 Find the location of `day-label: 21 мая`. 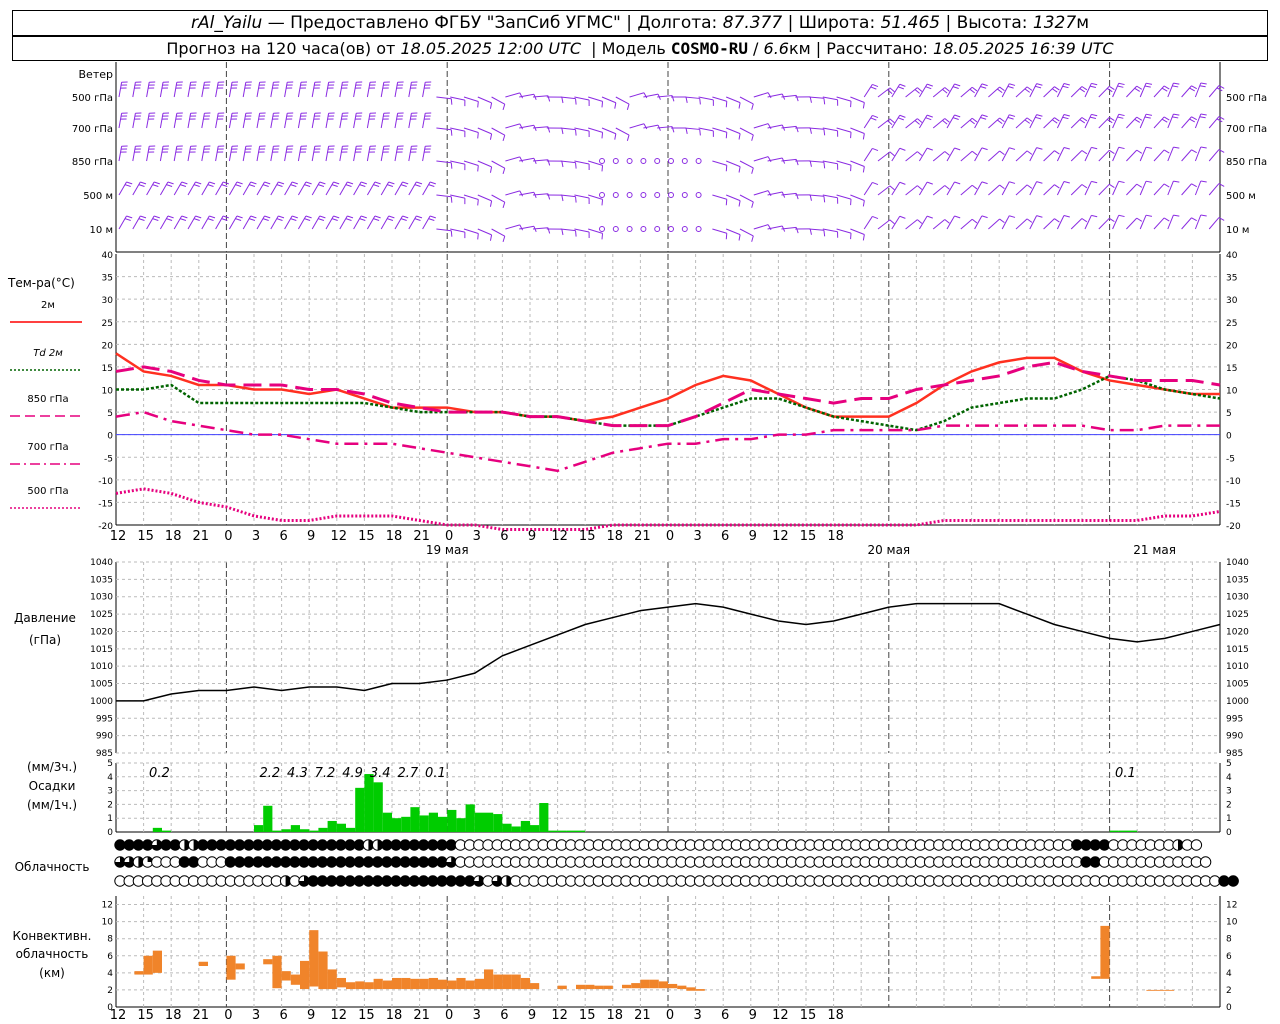

day-label: 21 мая is located at coordinates (1154, 550).